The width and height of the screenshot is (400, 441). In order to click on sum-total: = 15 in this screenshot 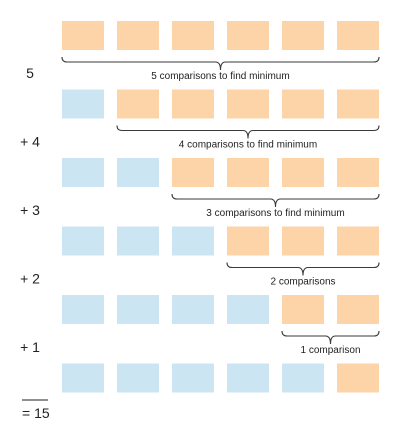, I will do `click(36, 413)`.